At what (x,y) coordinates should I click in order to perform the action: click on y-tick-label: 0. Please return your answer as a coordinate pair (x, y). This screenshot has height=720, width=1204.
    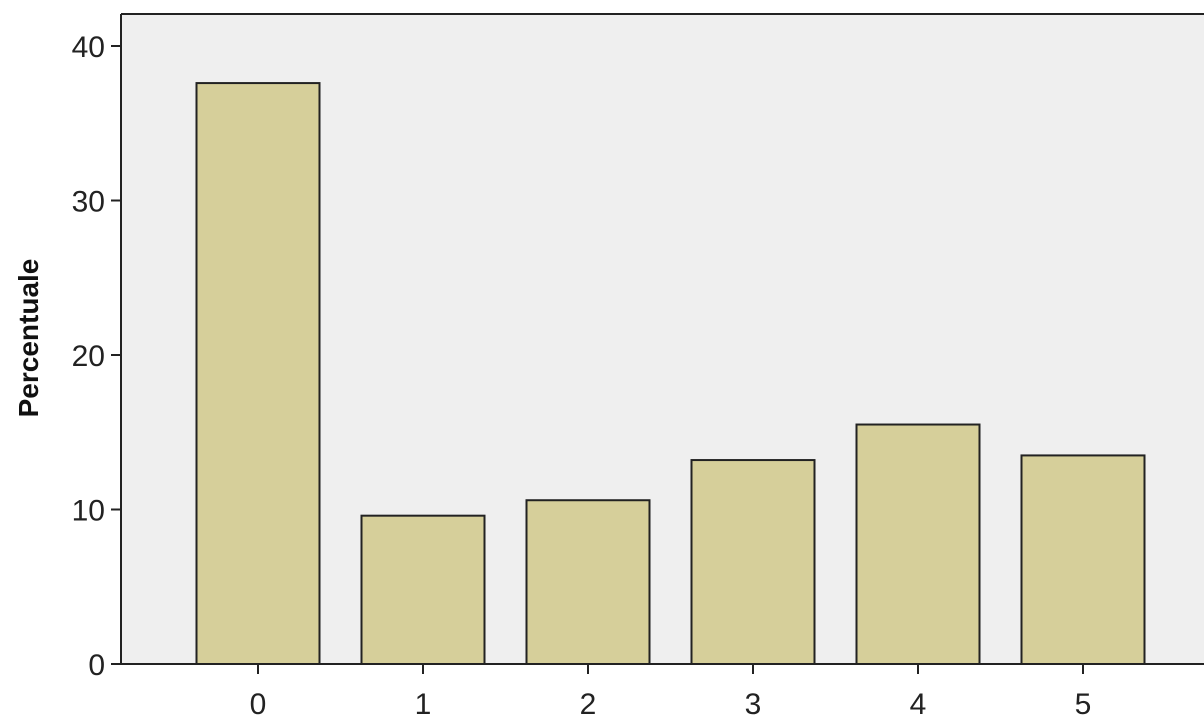
    Looking at the image, I should click on (96, 665).